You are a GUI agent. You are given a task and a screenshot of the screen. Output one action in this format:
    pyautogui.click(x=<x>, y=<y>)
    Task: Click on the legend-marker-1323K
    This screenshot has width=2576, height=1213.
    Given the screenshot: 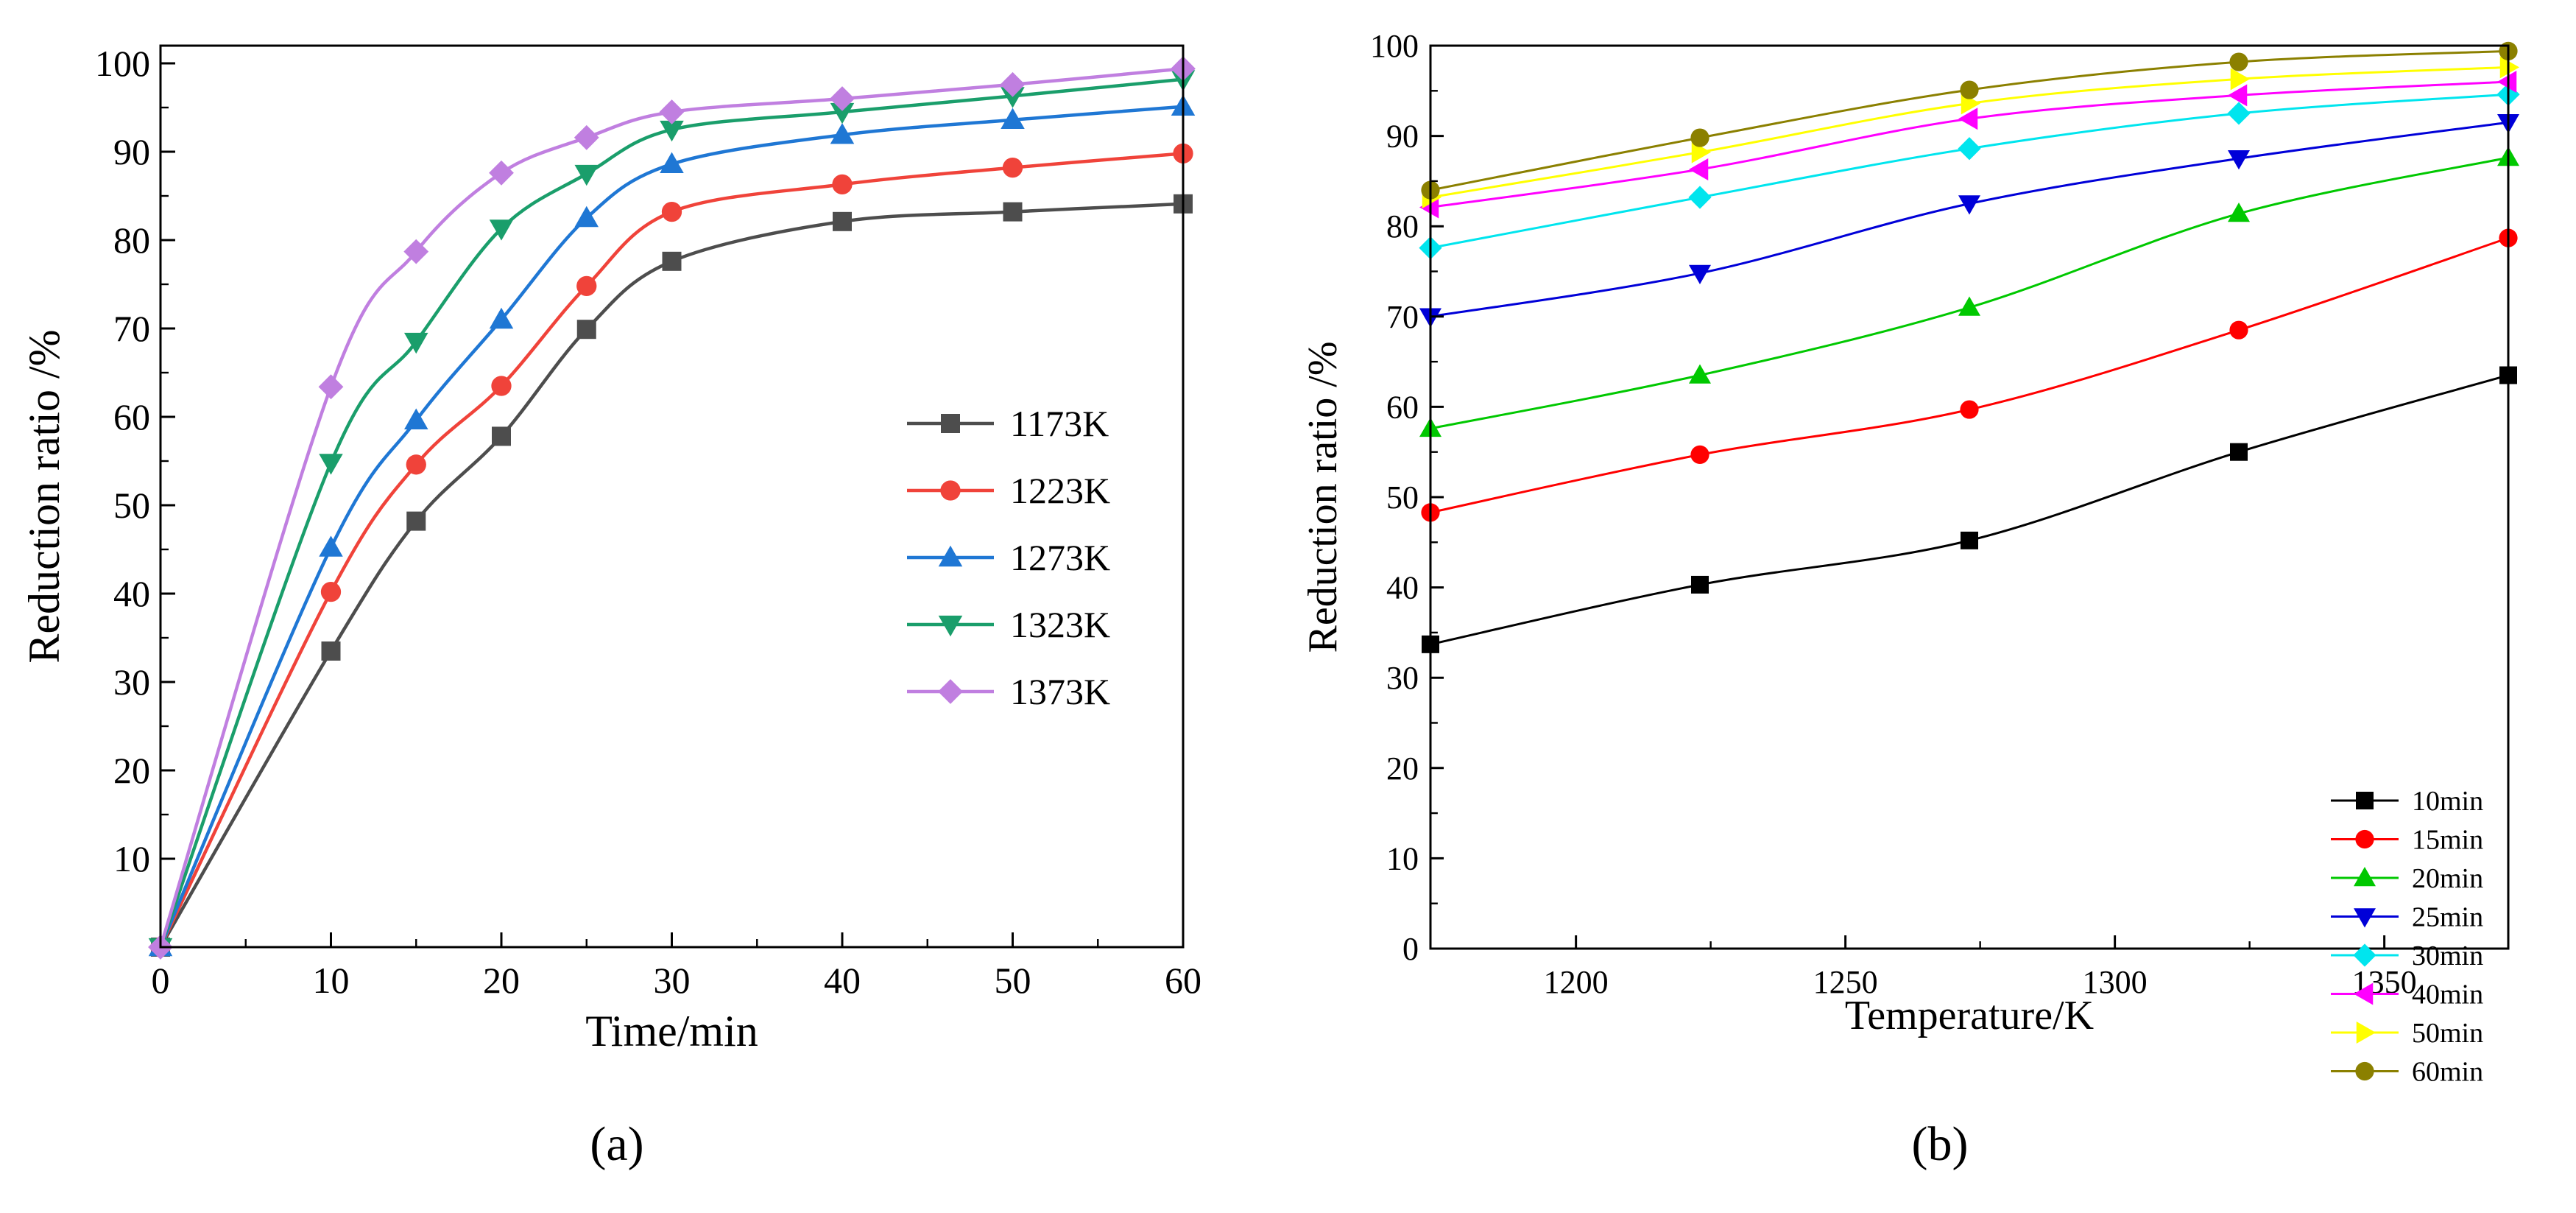 What is the action you would take?
    pyautogui.click(x=950, y=626)
    